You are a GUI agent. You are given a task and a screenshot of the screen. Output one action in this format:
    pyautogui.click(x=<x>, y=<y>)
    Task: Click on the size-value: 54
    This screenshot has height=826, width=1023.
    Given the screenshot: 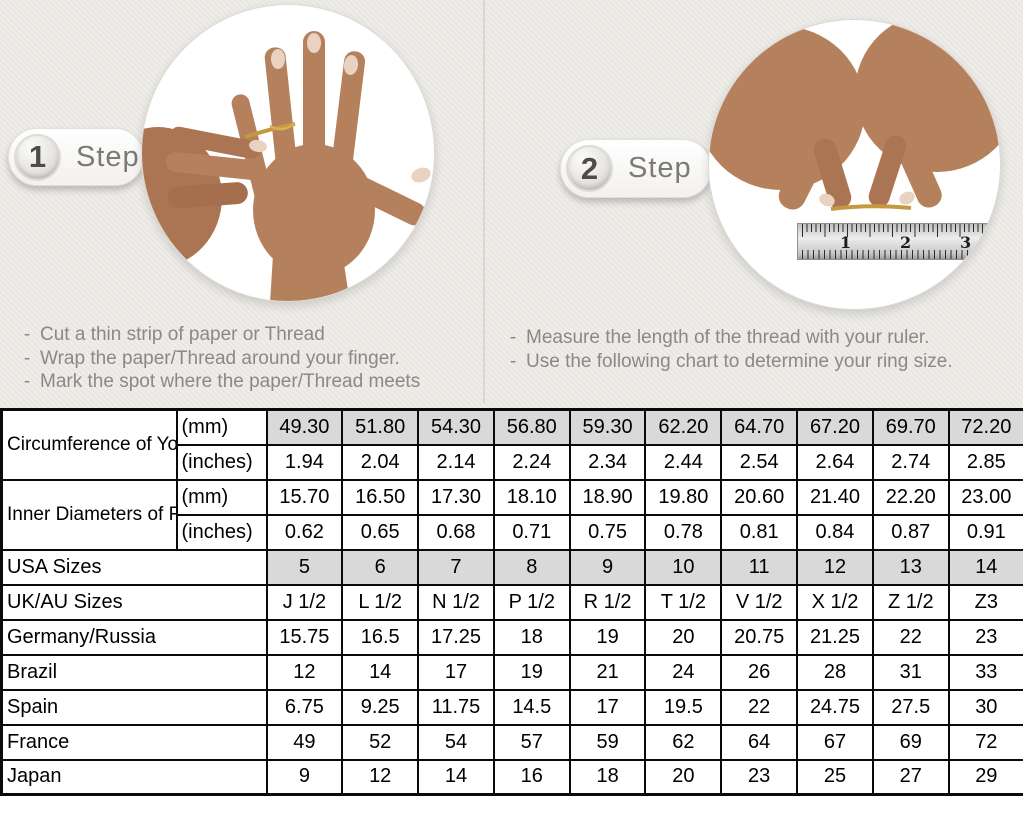 What is the action you would take?
    pyautogui.click(x=456, y=742)
    